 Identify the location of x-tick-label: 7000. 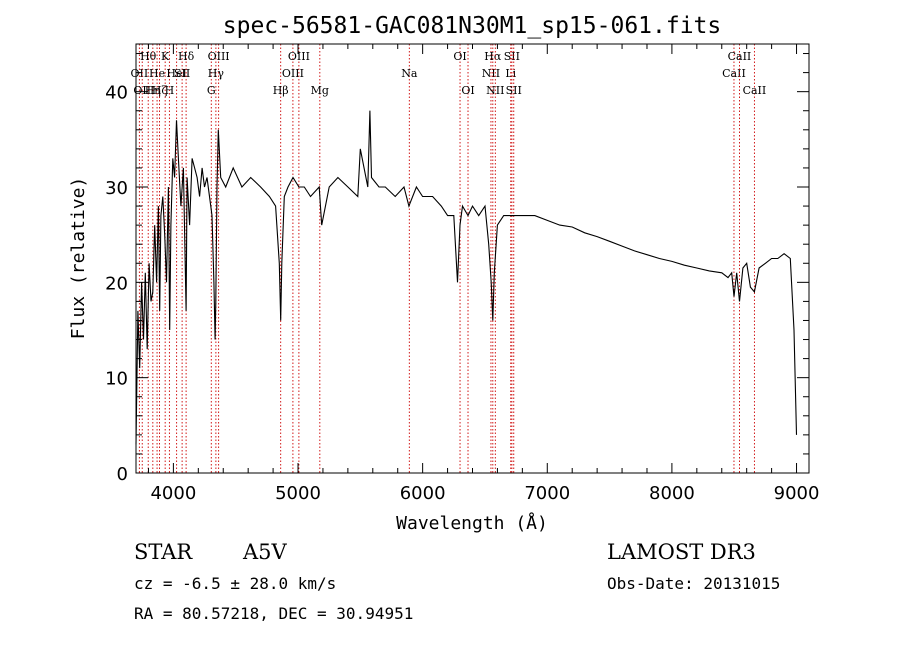
(547, 493).